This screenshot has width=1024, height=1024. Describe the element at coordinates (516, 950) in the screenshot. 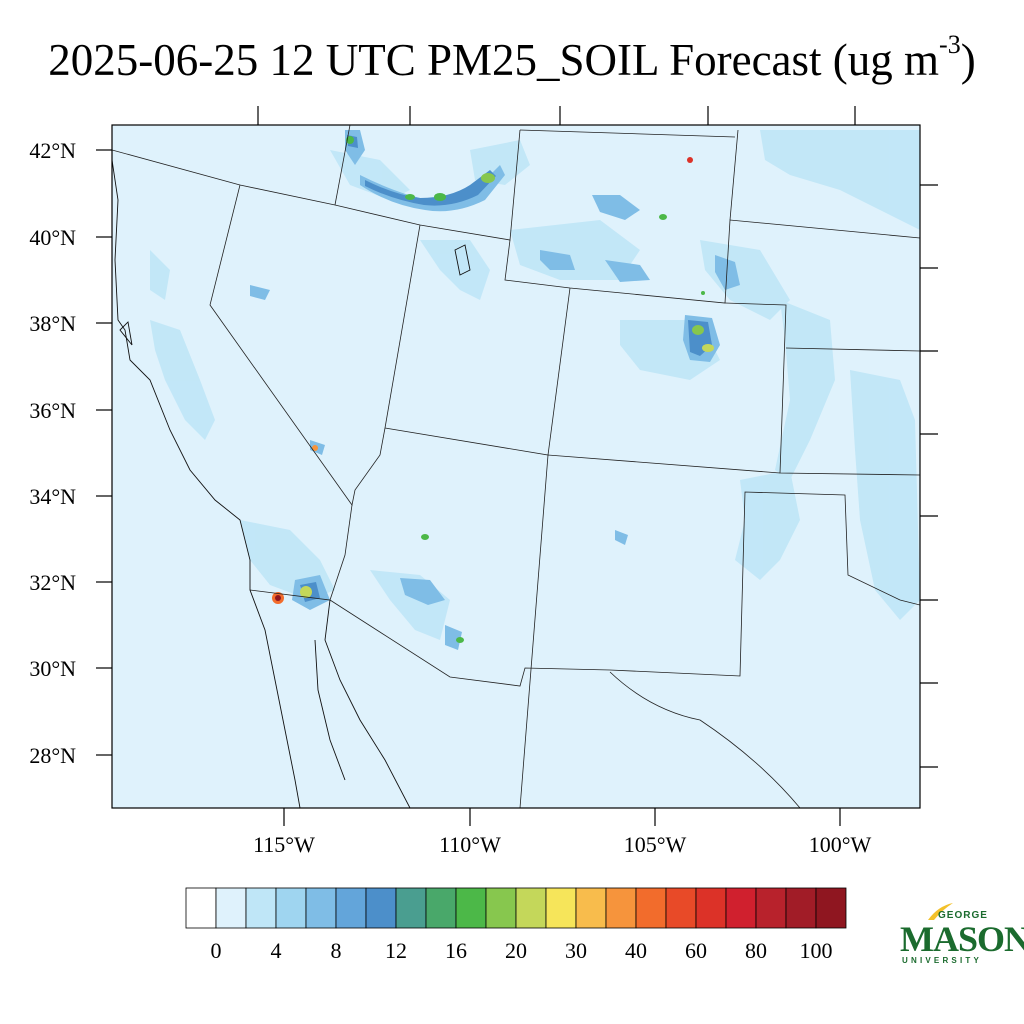

I see `colorbar-label: 20` at that location.